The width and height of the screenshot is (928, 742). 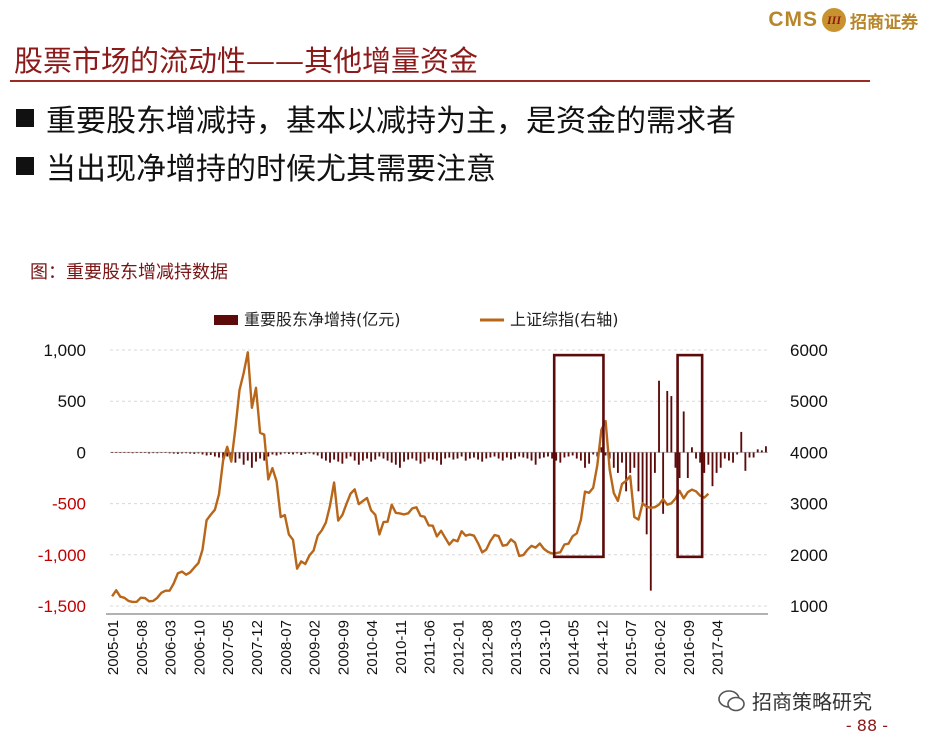 What do you see at coordinates (286, 647) in the screenshot?
I see `x-tick-label: 2008-07` at bounding box center [286, 647].